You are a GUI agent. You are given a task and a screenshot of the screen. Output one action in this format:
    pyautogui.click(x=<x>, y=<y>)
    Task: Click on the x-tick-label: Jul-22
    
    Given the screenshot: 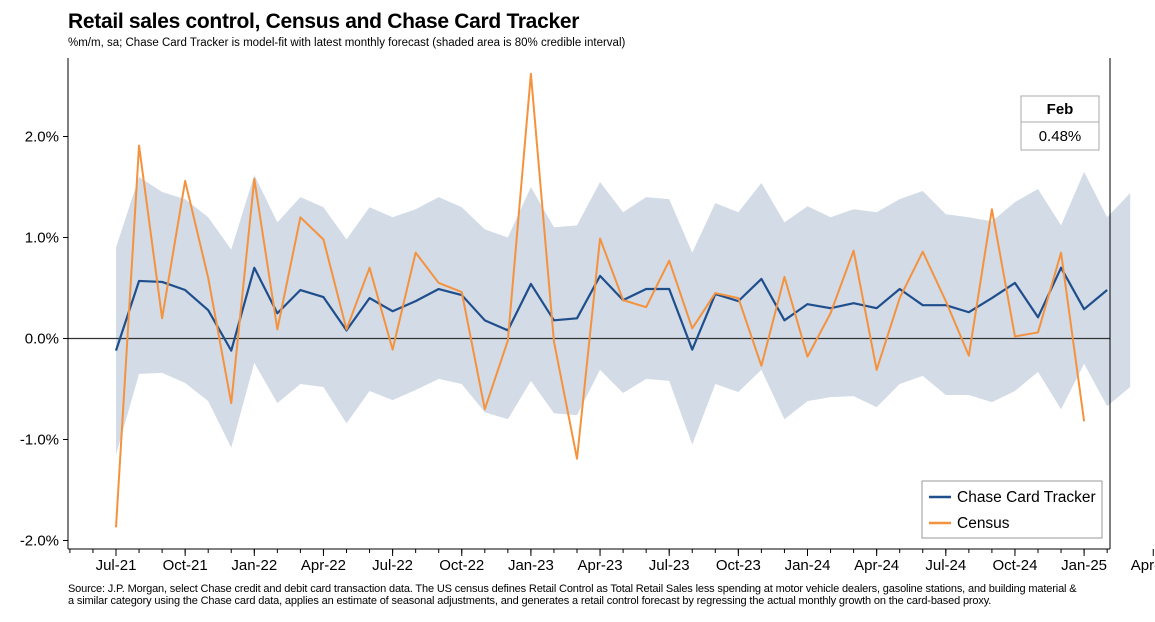 What is the action you would take?
    pyautogui.click(x=392, y=565)
    